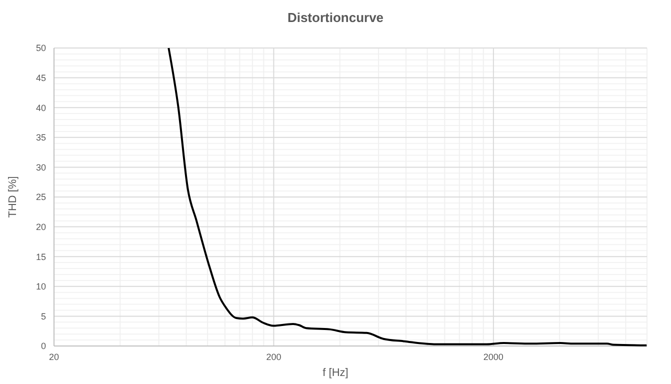 The image size is (671, 384). What do you see at coordinates (41, 77) in the screenshot?
I see `y-tick-label: 45` at bounding box center [41, 77].